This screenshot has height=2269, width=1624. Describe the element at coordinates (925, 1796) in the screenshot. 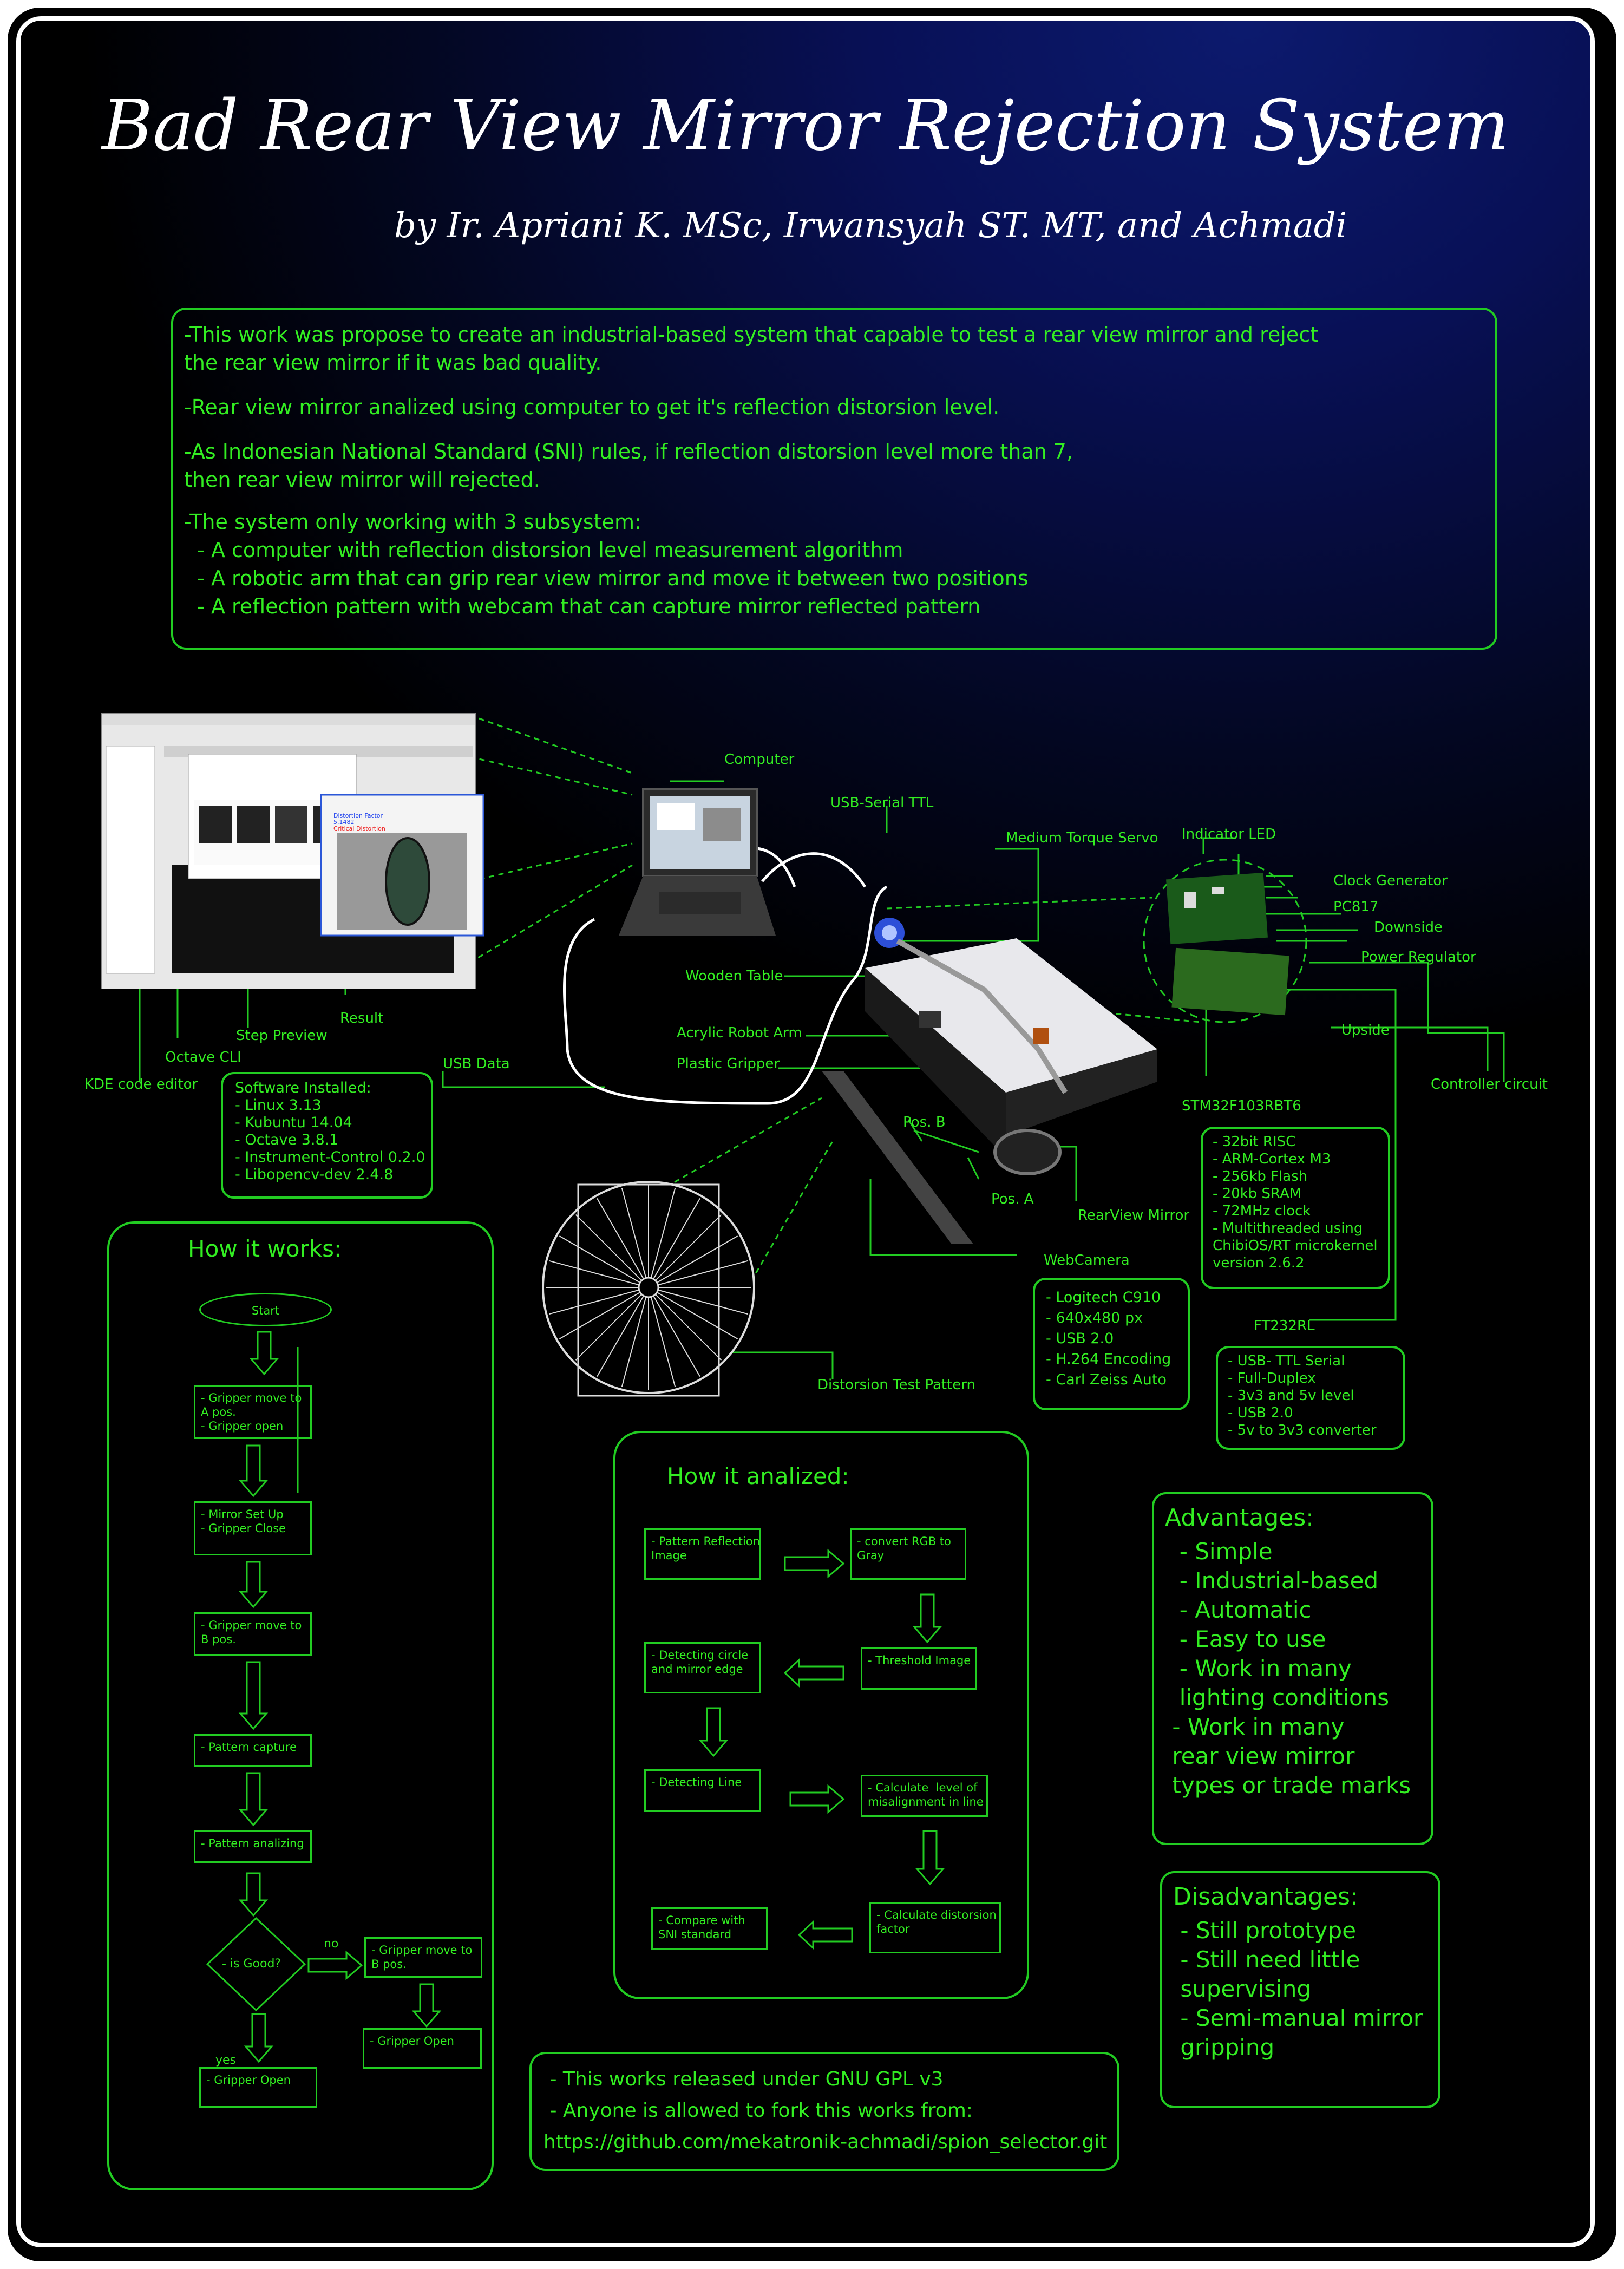

I see `analysis-step: - Calculate level of misalignment in line` at that location.